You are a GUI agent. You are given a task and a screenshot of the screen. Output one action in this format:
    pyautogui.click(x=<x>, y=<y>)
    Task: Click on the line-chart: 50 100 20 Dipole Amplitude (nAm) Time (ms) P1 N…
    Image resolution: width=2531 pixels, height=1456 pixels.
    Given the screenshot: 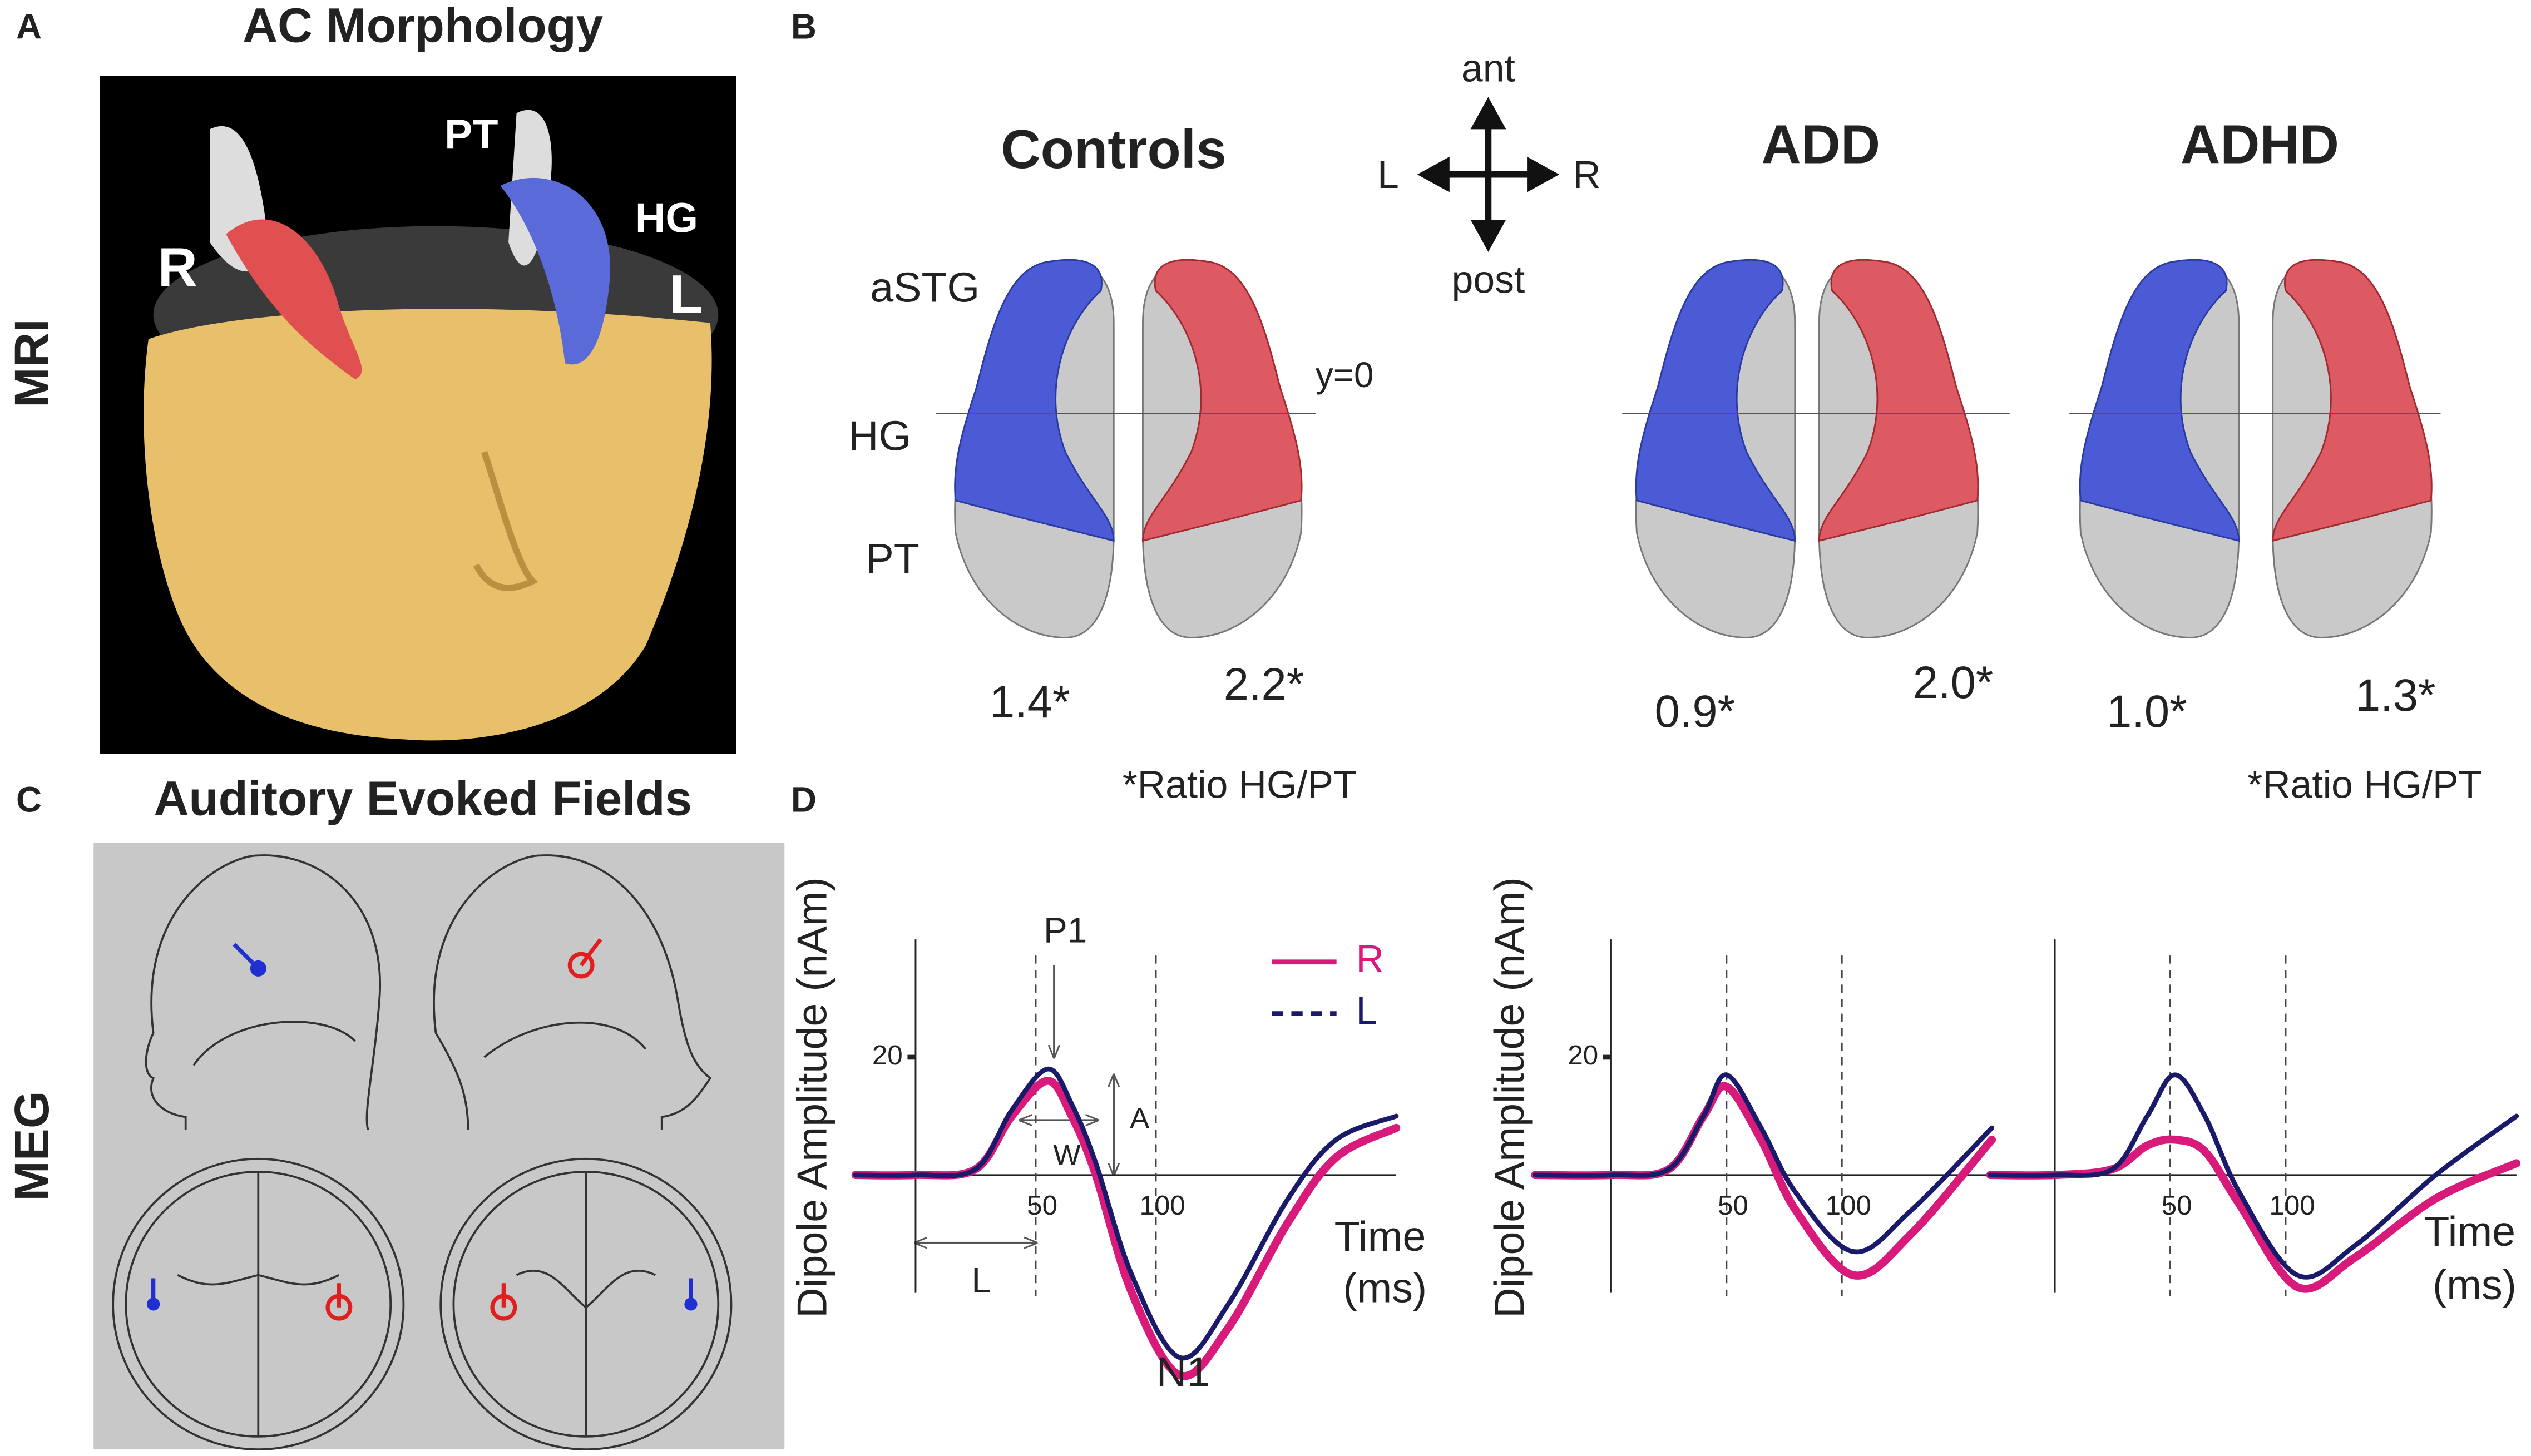 What is the action you would take?
    pyautogui.click(x=1107, y=1136)
    